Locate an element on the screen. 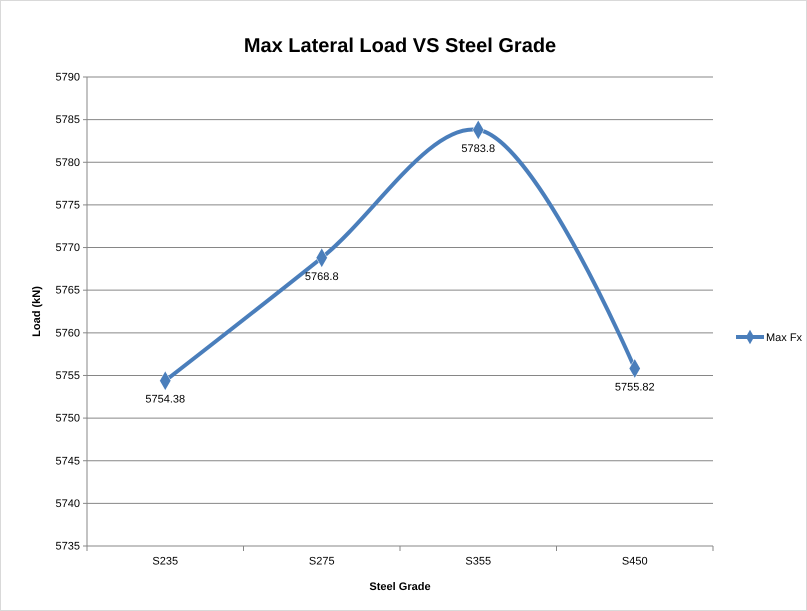 This screenshot has height=611, width=807. data-label: 5754.38 is located at coordinates (165, 400).